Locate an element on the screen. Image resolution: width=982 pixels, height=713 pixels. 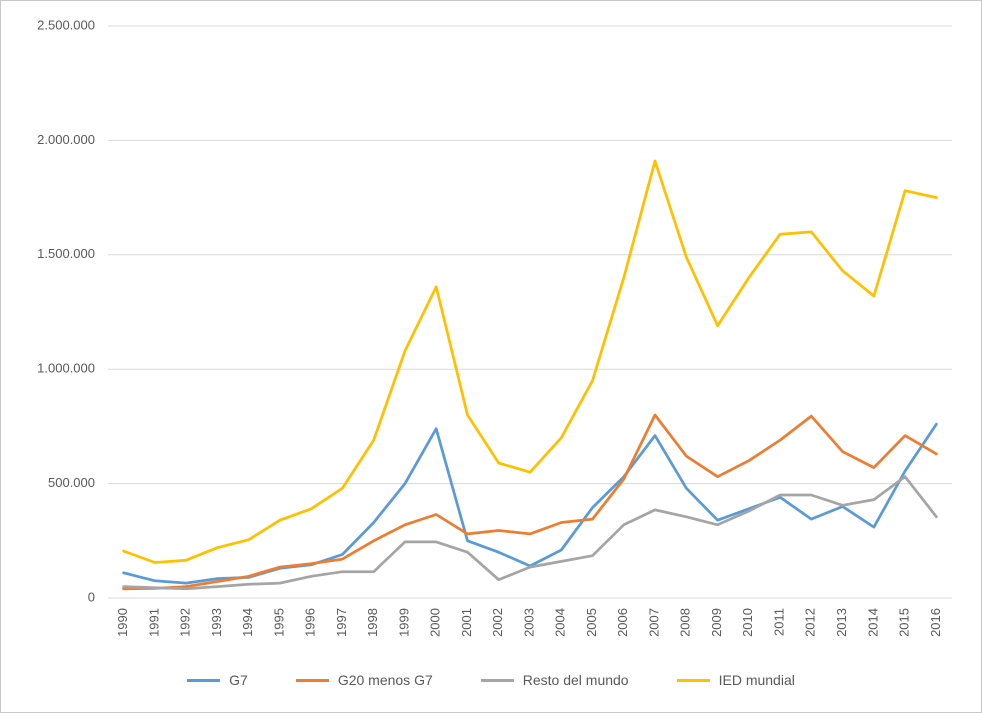
legend-label: G7 is located at coordinates (238, 680).